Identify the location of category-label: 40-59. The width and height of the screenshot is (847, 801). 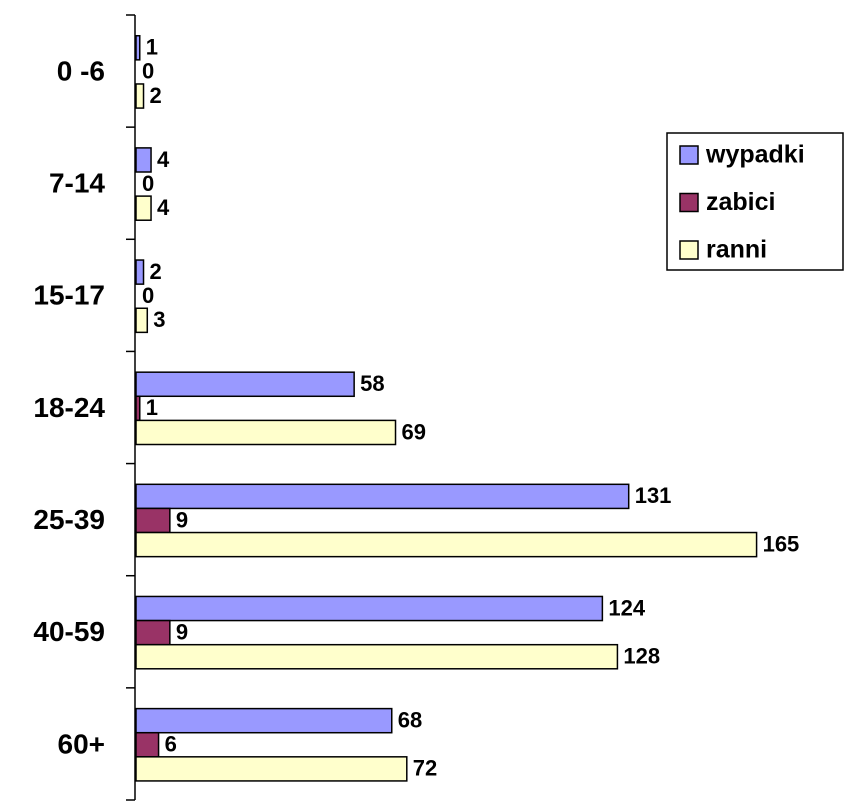
(69, 631).